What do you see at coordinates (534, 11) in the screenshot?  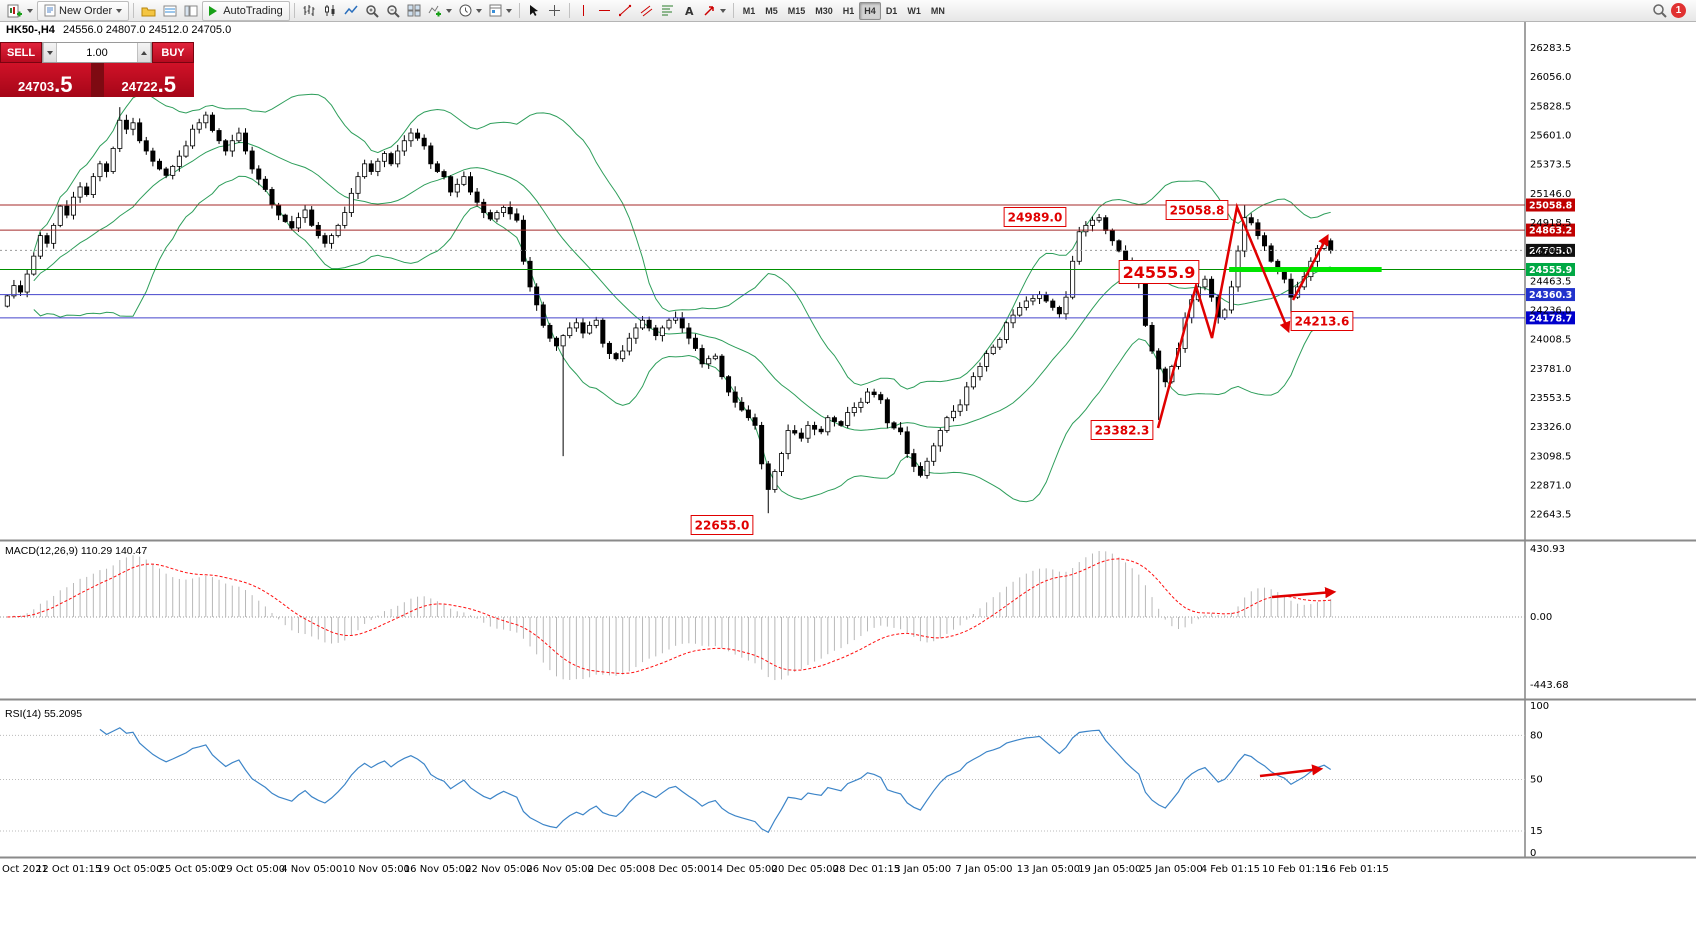 I see `cursor-button` at bounding box center [534, 11].